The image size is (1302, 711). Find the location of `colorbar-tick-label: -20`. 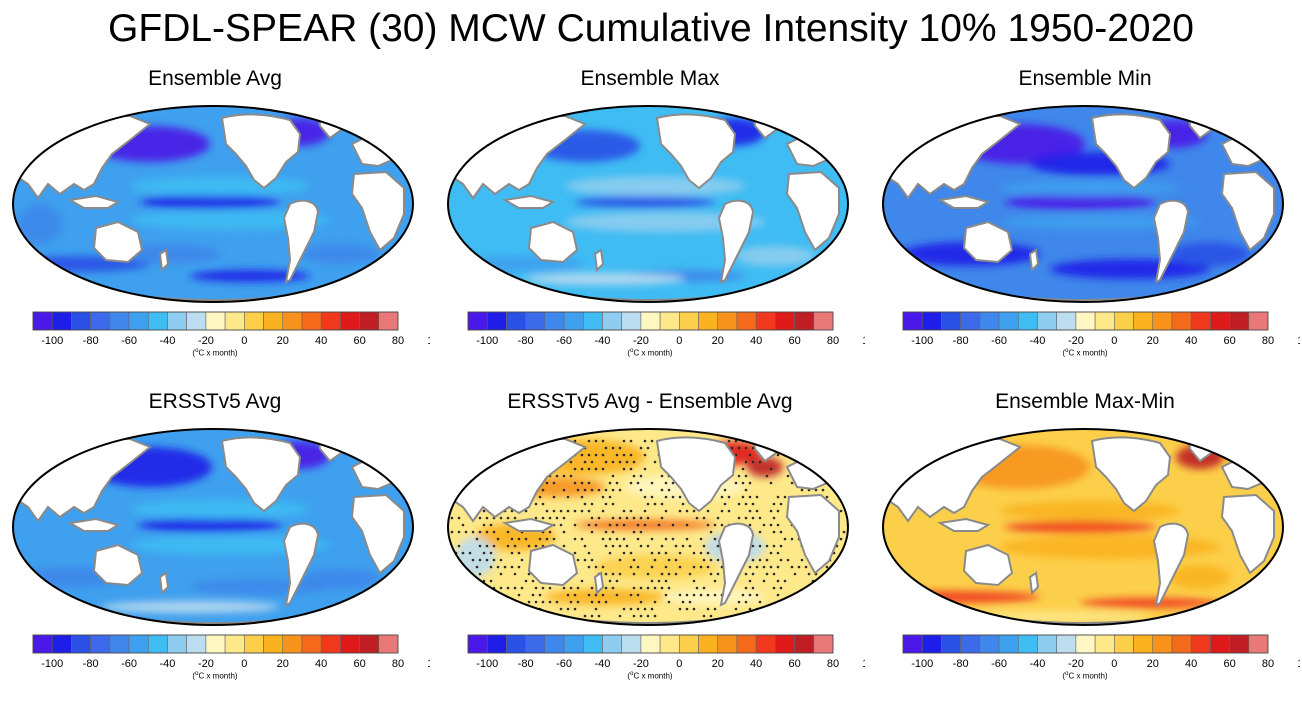

colorbar-tick-label: -20 is located at coordinates (206, 340).